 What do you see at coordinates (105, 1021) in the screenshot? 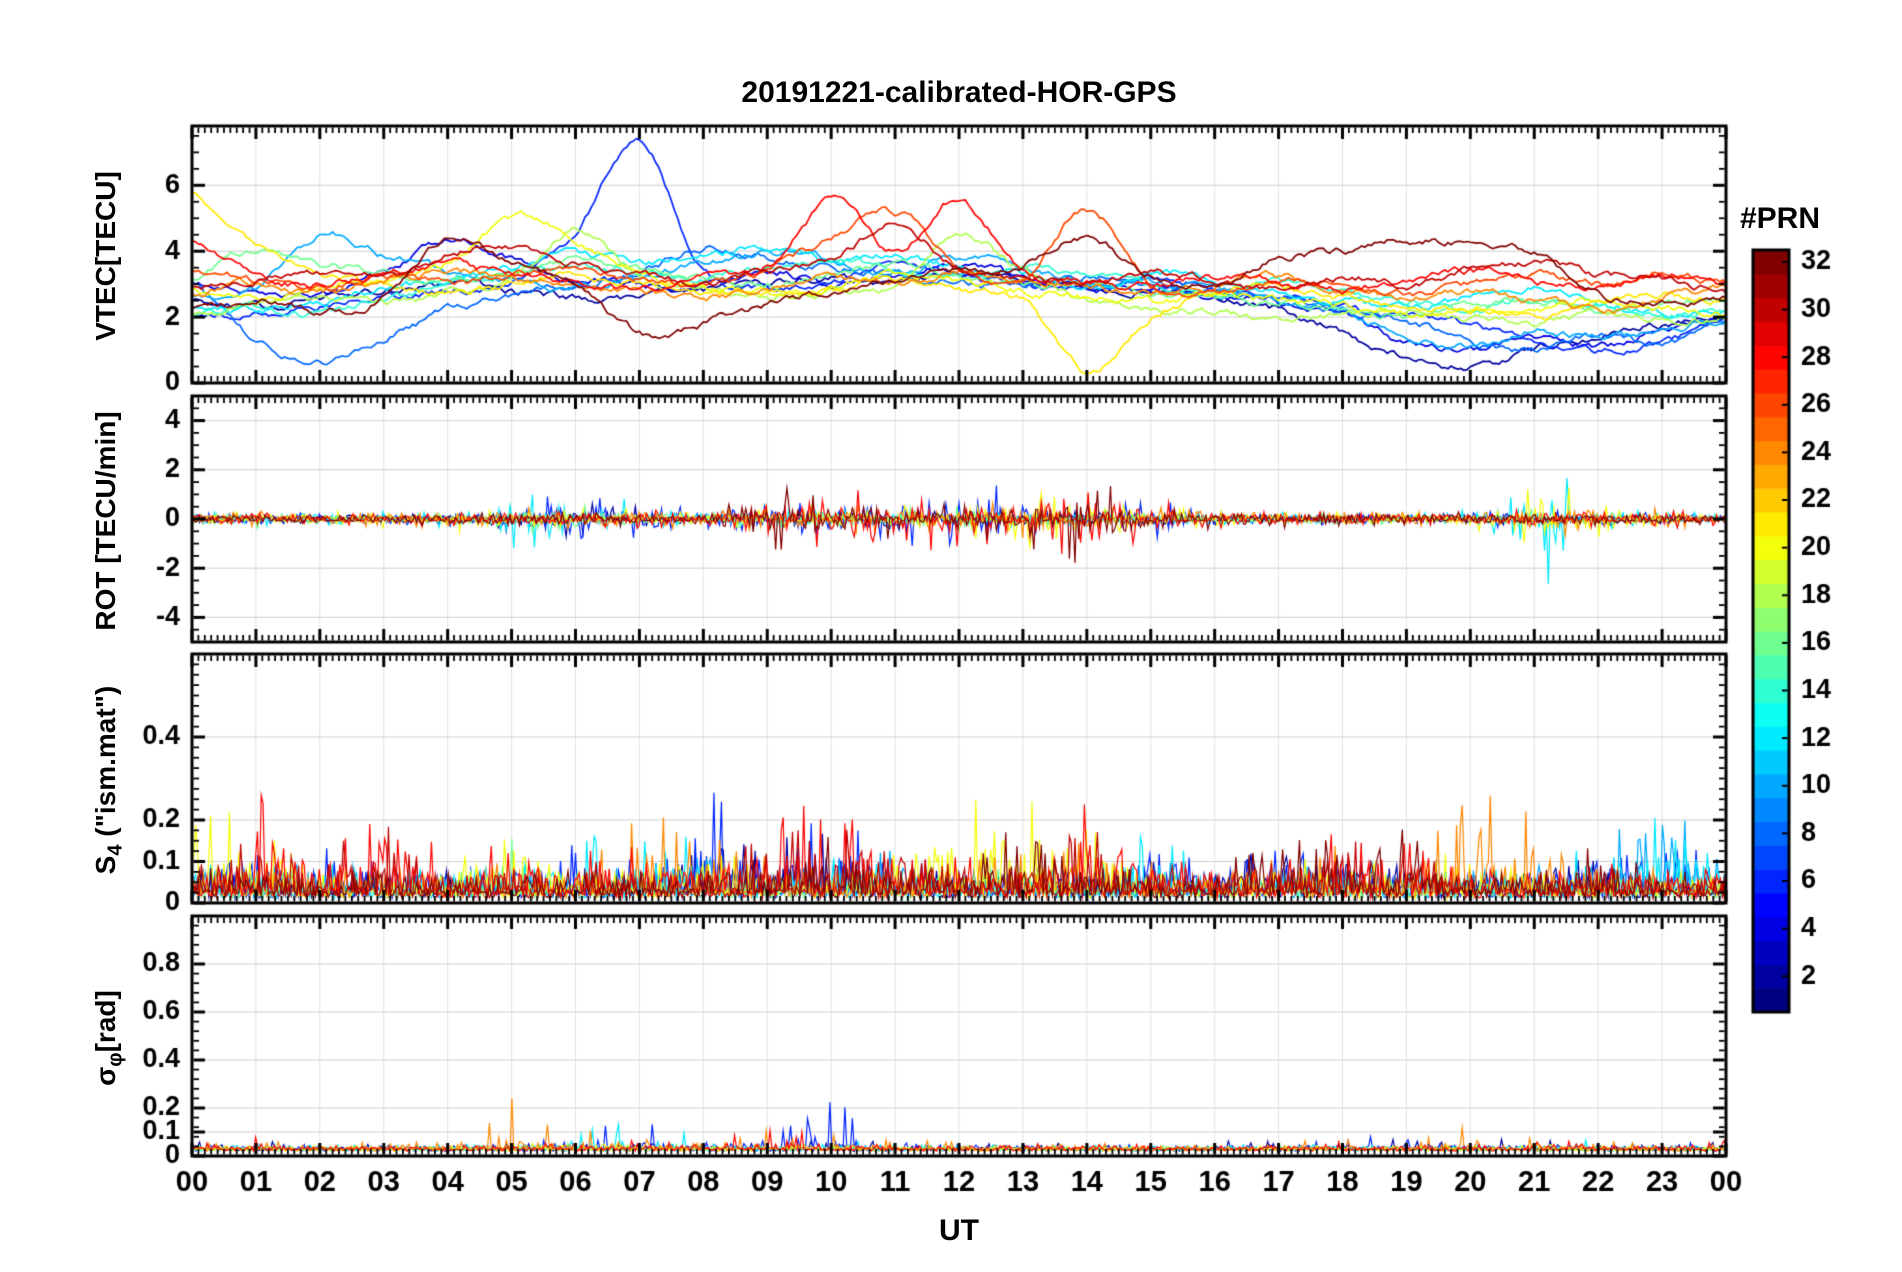
I see `sigma-suffix: [rad]` at bounding box center [105, 1021].